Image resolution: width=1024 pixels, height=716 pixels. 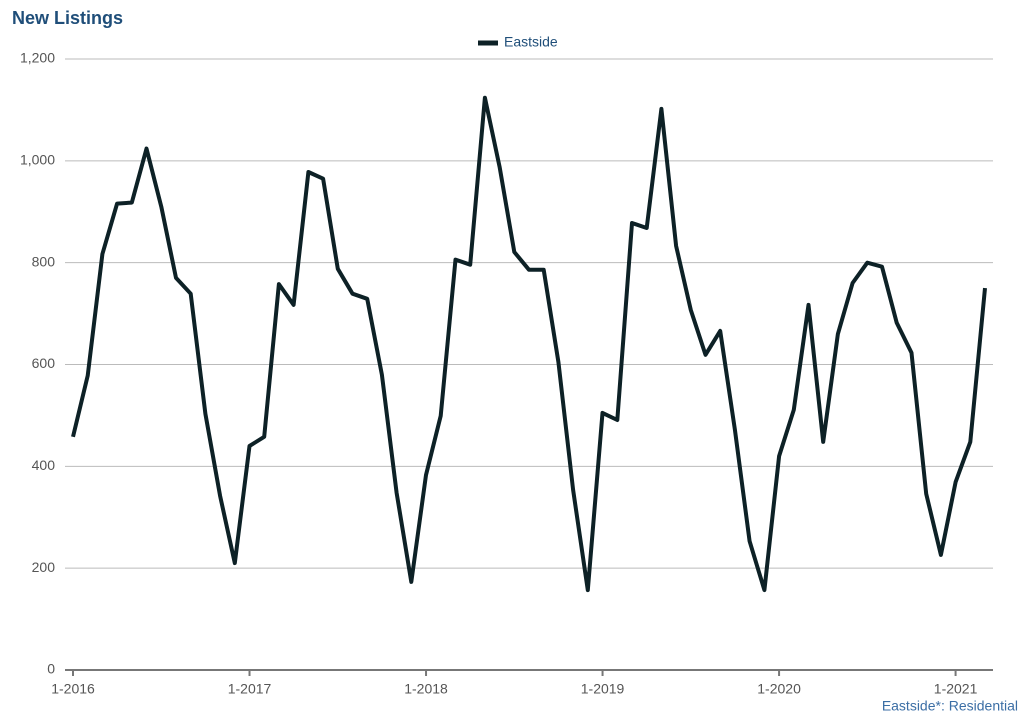 I want to click on x-tick-label: 1-2020, so click(x=779, y=689).